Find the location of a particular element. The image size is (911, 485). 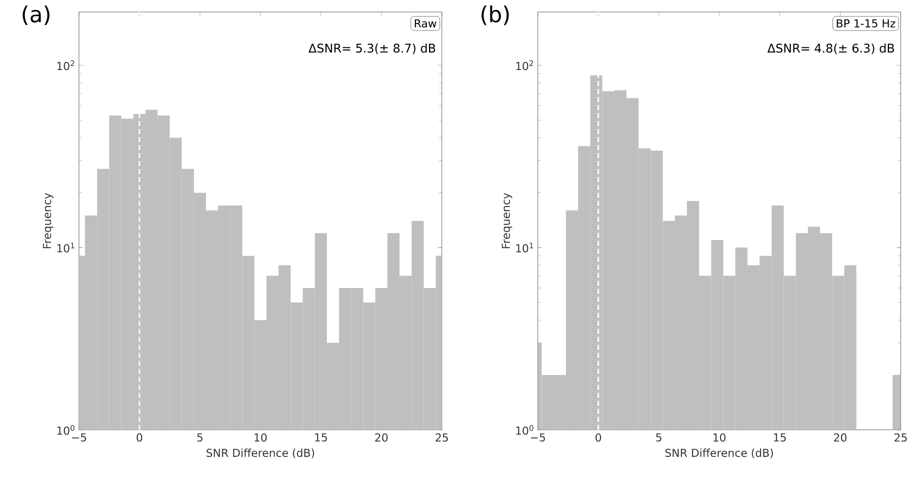

chart-title: (a) is located at coordinates (36, 16).